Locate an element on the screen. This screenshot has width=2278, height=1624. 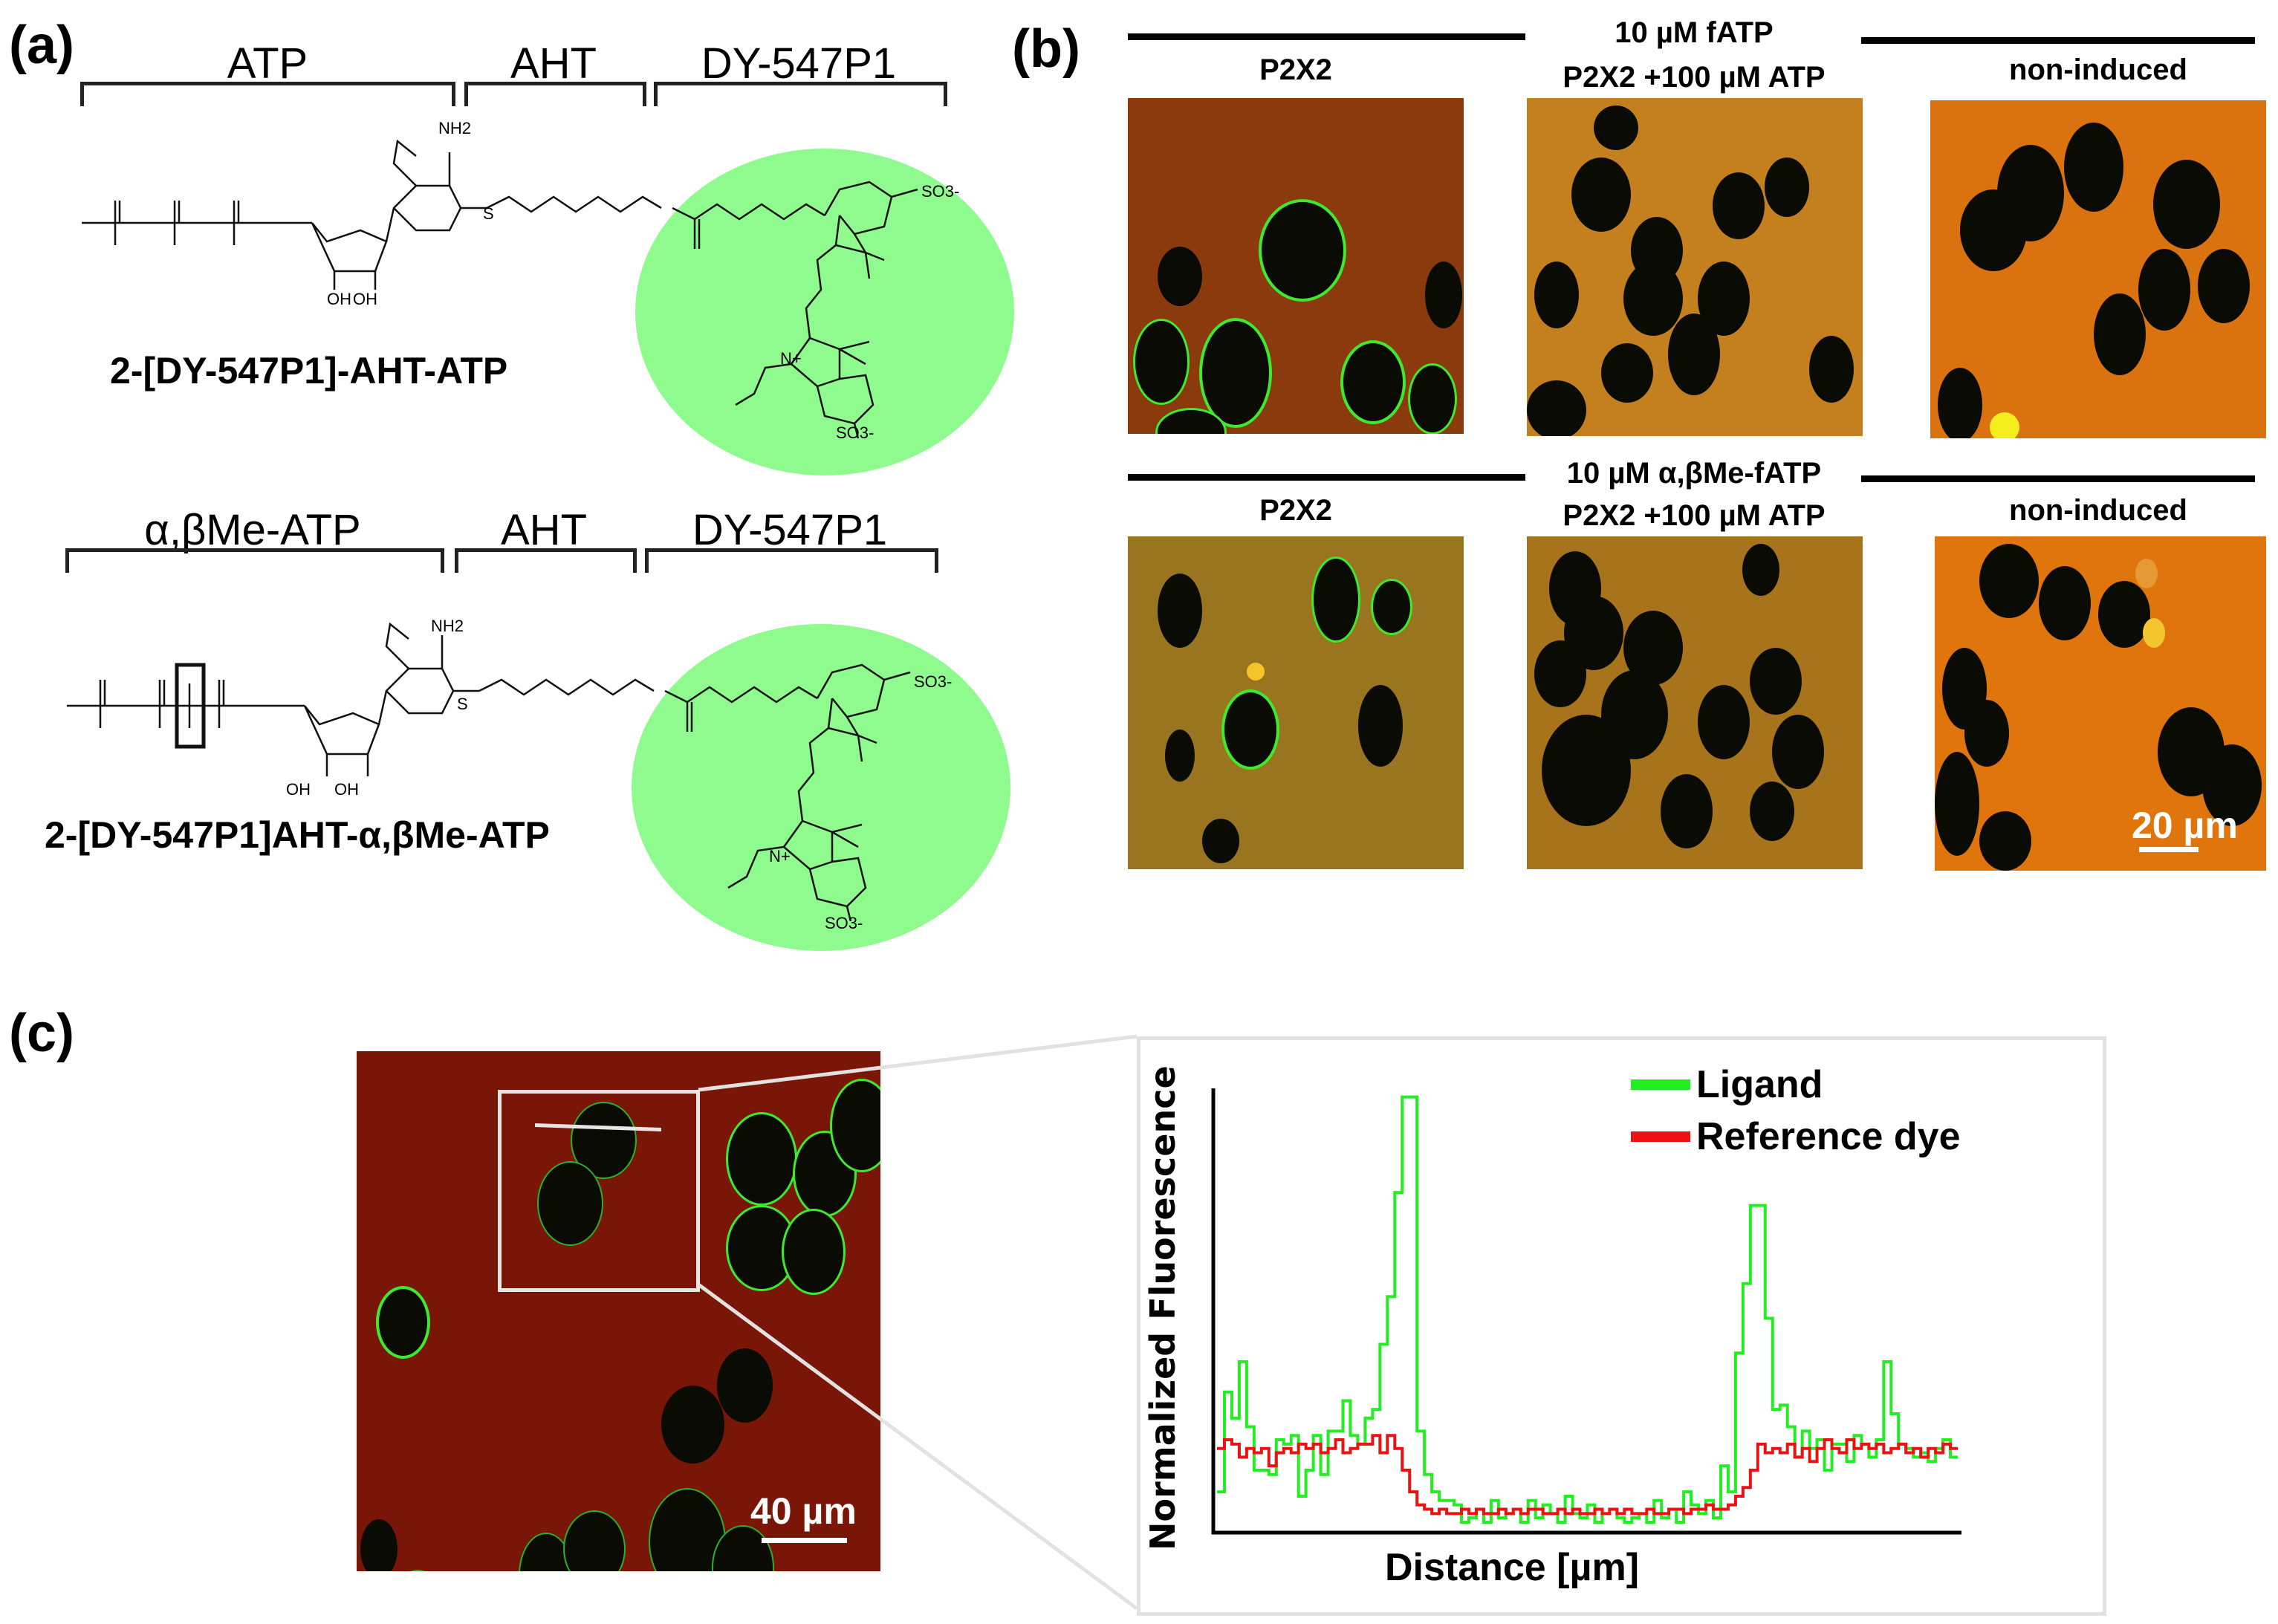
legend-label-reference: Reference dye is located at coordinates (1828, 1136).